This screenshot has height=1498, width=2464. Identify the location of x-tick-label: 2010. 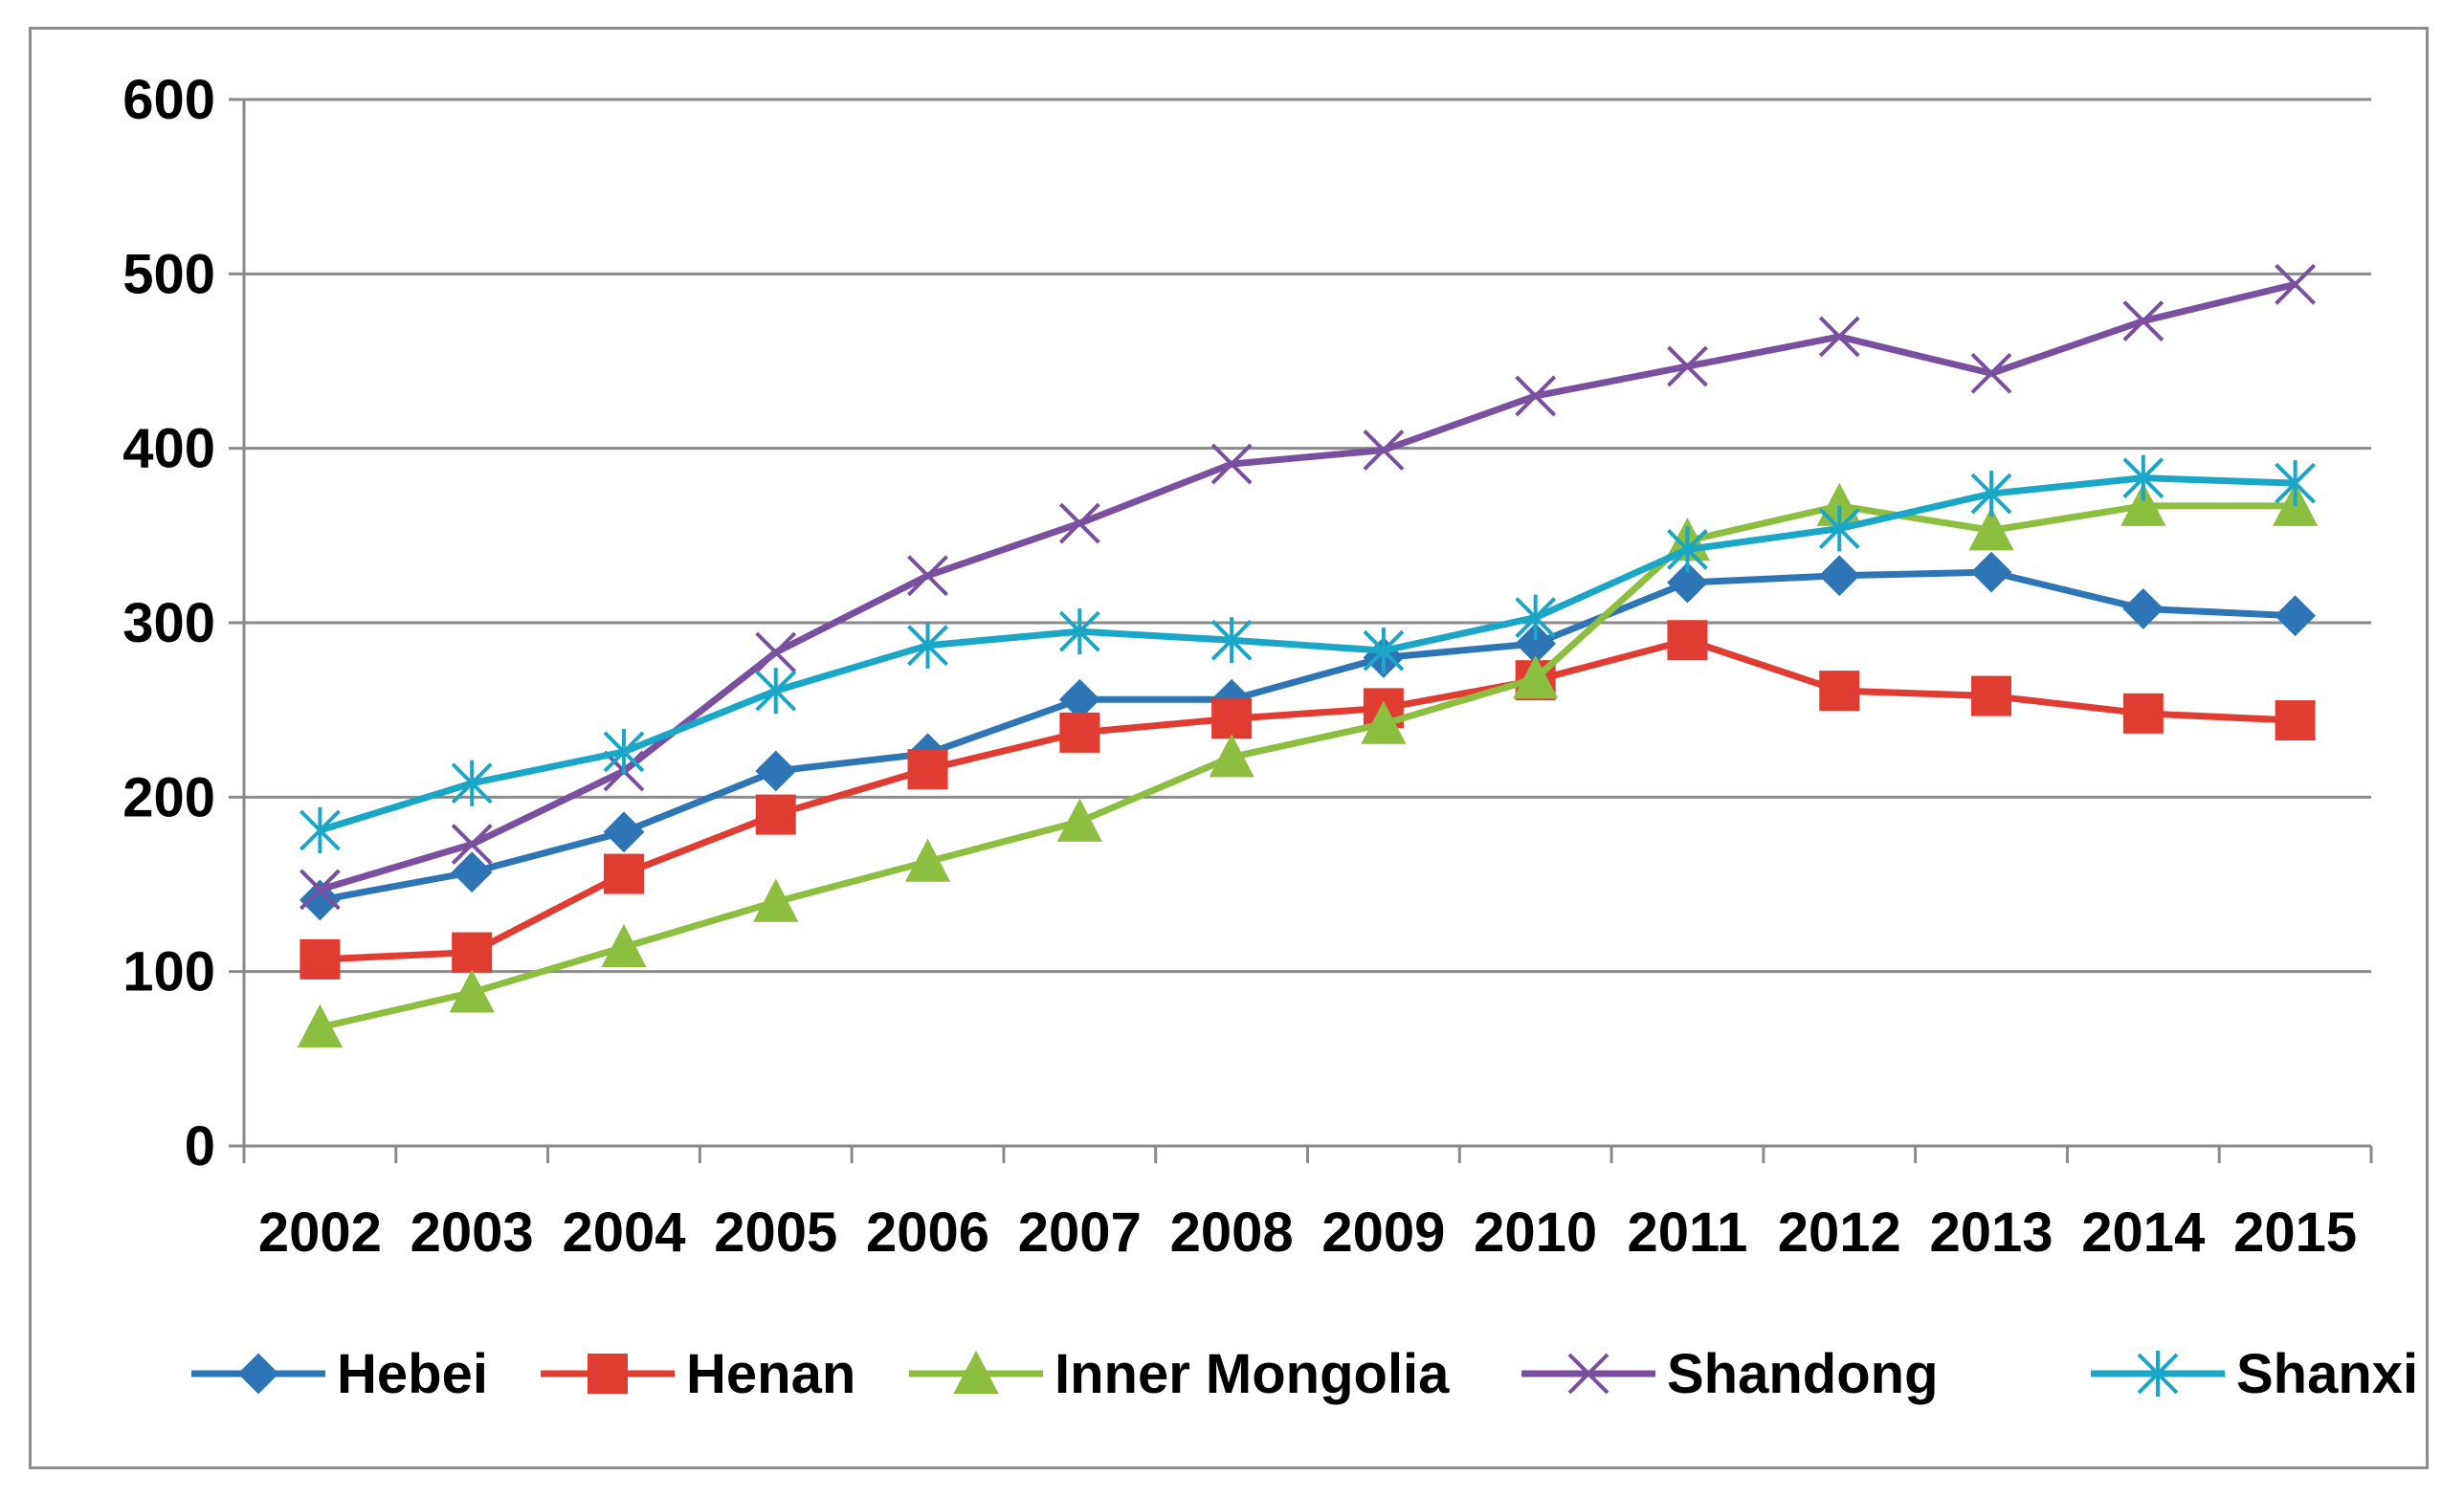
(1536, 1233).